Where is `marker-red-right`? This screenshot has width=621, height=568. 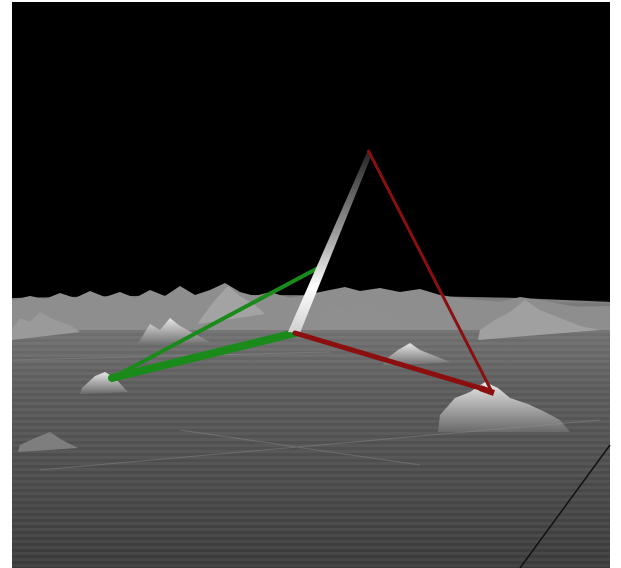 marker-red-right is located at coordinates (387, 360).